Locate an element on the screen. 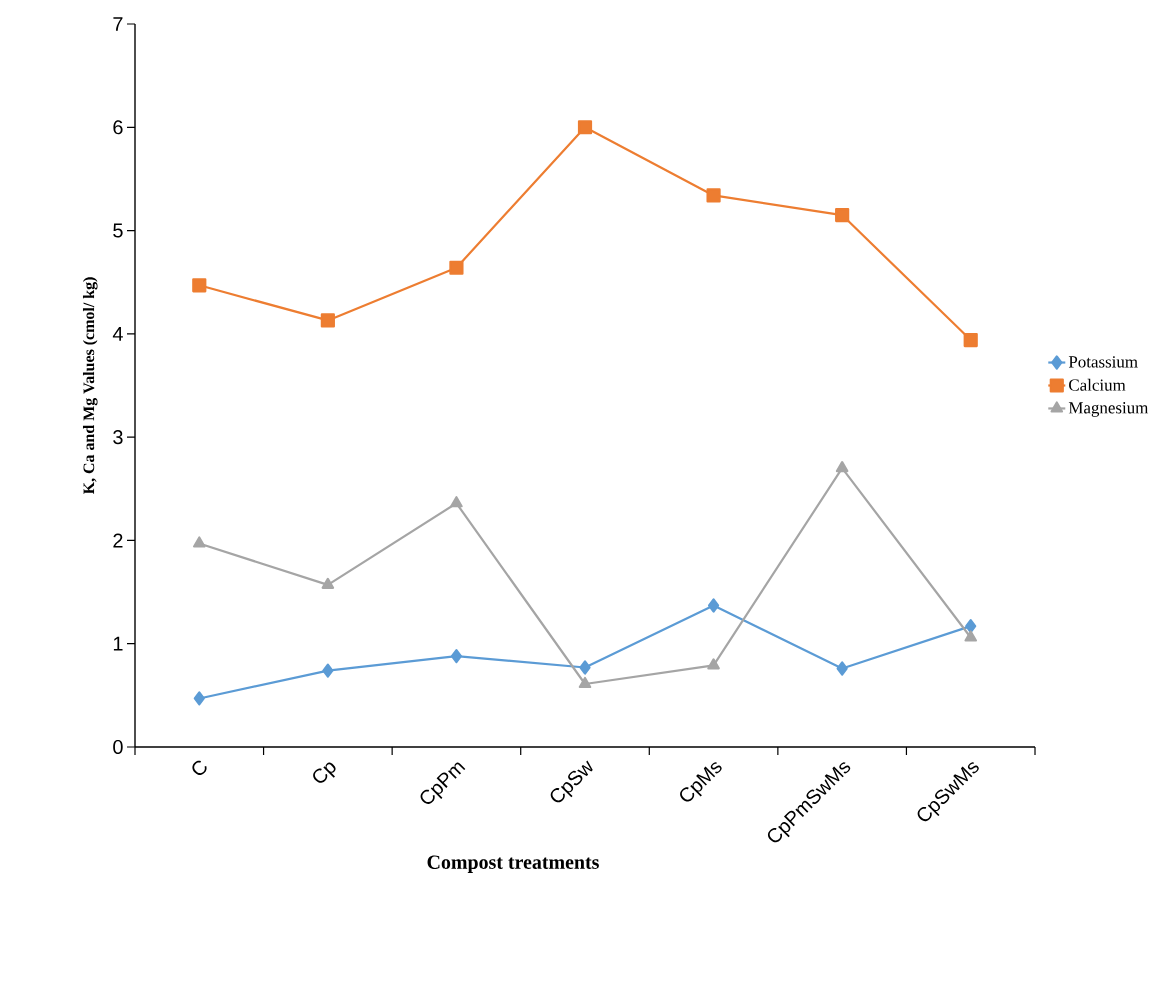 The height and width of the screenshot is (983, 1170). x-tick-label: C is located at coordinates (199, 767).